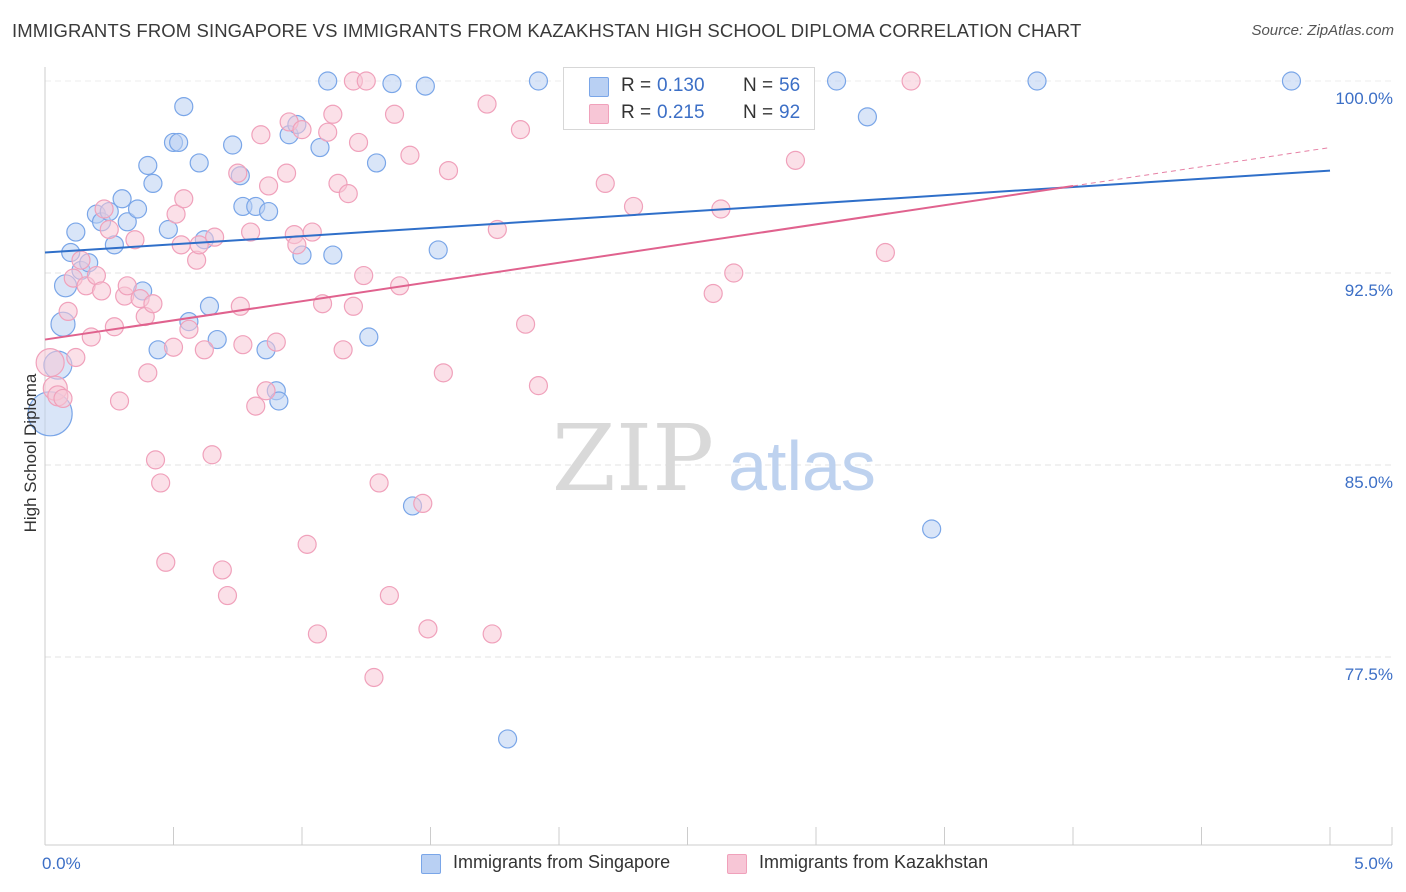 This screenshot has height=892, width=1406. What do you see at coordinates (681, 112) in the screenshot?
I see `kazakhstan-r-value: 0.215` at bounding box center [681, 112].